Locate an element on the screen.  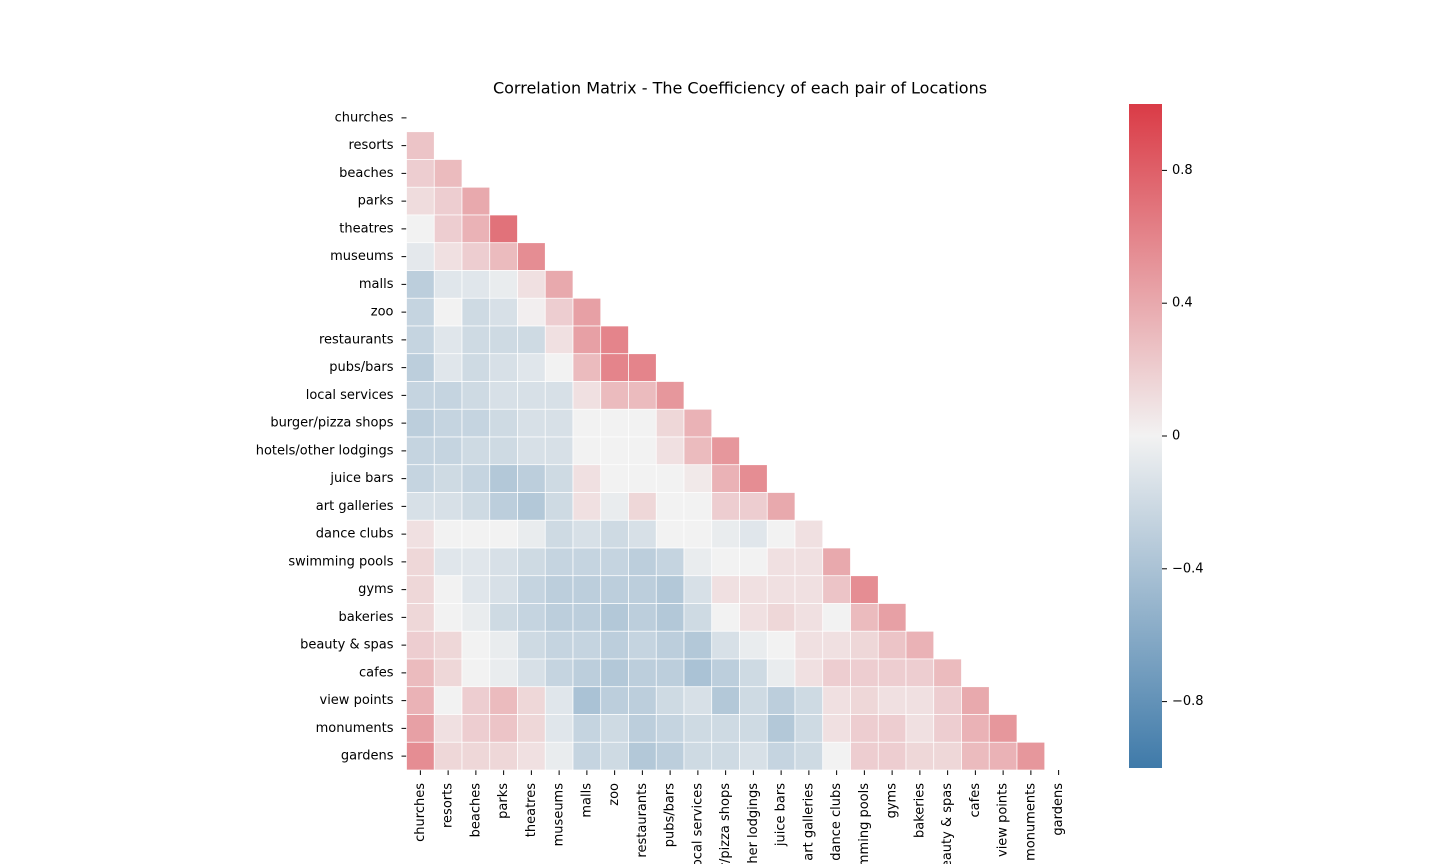
x-tick-label: malls is located at coordinates (586, 800).